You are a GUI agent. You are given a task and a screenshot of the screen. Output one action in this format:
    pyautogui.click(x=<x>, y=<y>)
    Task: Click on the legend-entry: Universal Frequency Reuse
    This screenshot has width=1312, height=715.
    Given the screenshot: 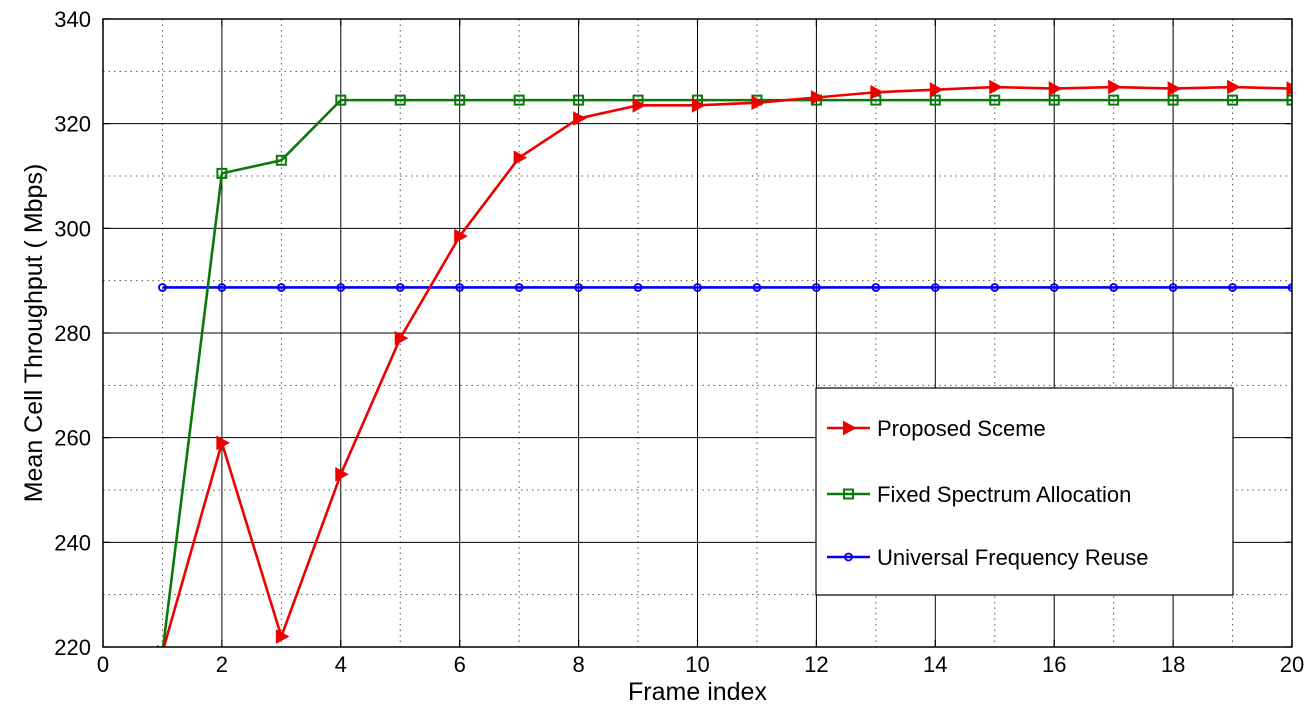 What is the action you would take?
    pyautogui.click(x=987, y=557)
    